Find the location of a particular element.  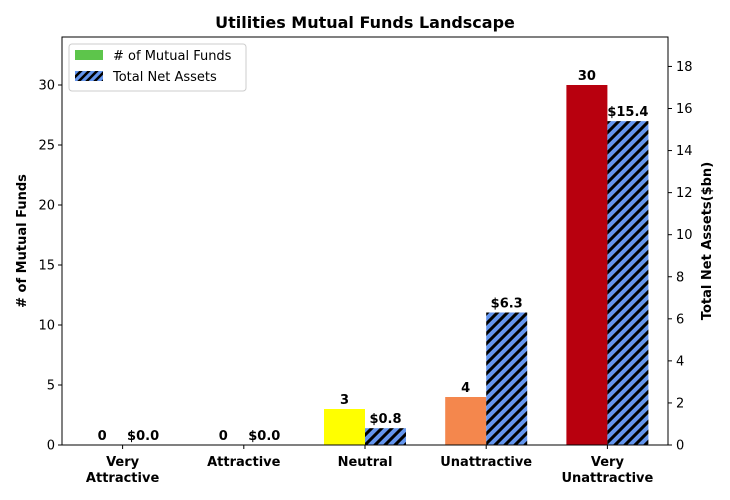

y-tick-label: 30 is located at coordinates (46, 86).